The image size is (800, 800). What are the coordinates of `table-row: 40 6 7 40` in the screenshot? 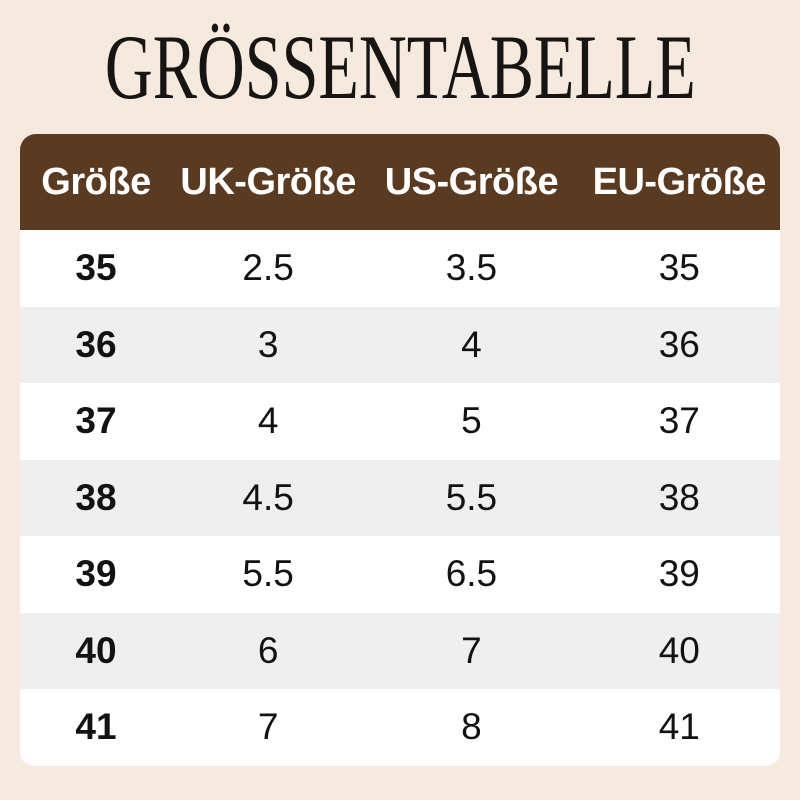 It's located at (400, 650).